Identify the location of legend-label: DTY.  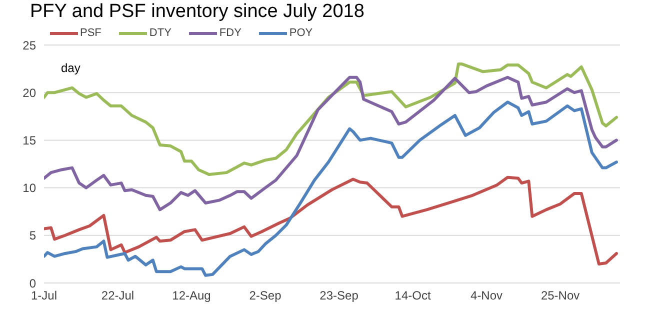
(160, 33).